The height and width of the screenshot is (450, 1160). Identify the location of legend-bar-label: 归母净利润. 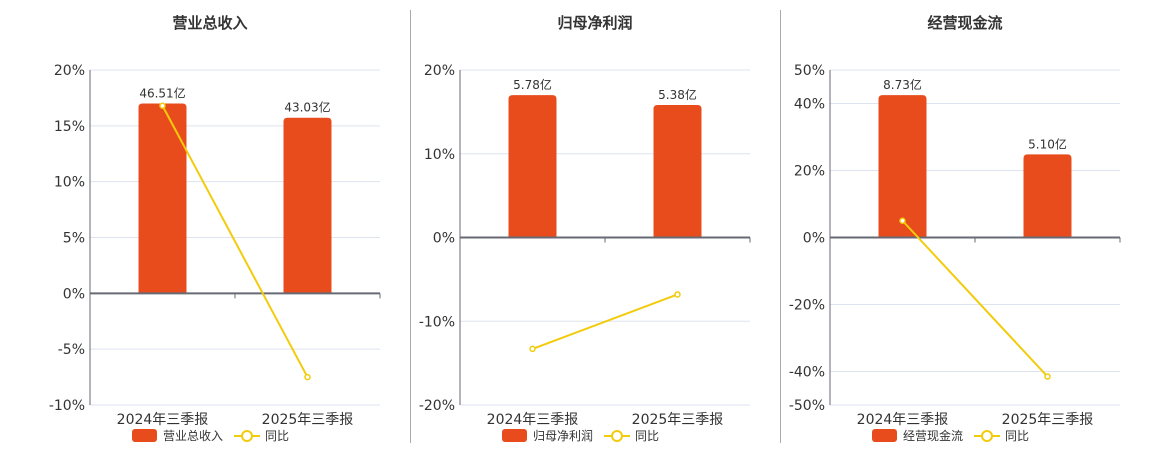
(563, 436).